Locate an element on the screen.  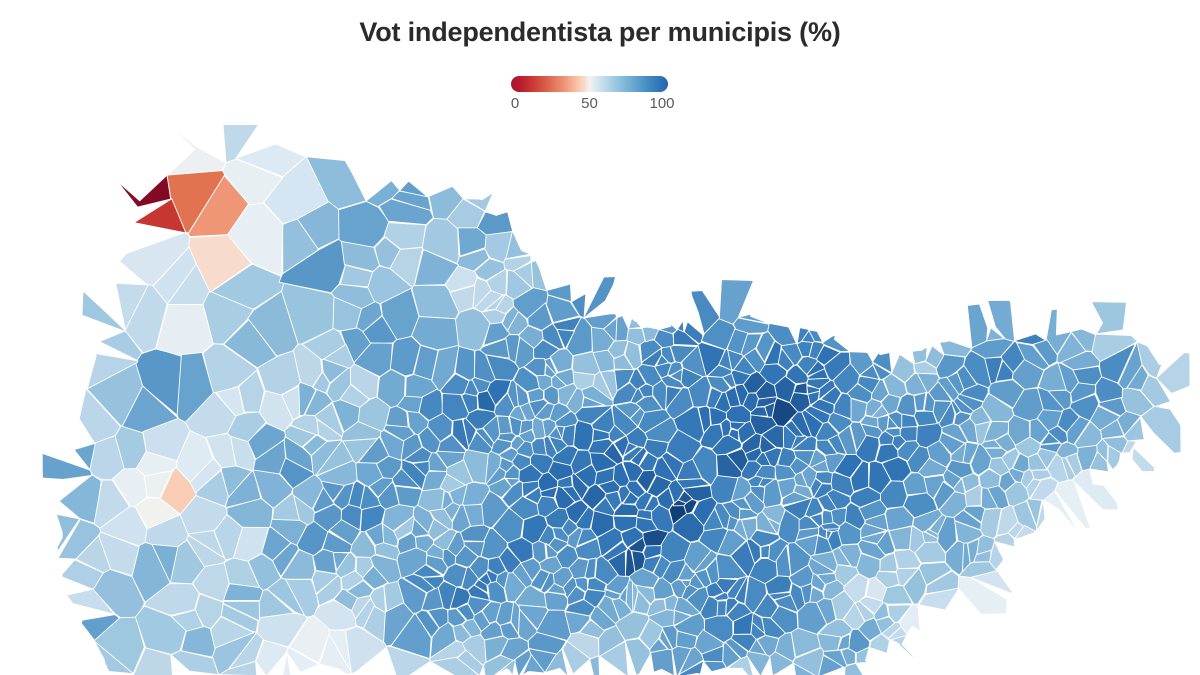
page-title: Vot independentista per municipis (%) is located at coordinates (600, 32).